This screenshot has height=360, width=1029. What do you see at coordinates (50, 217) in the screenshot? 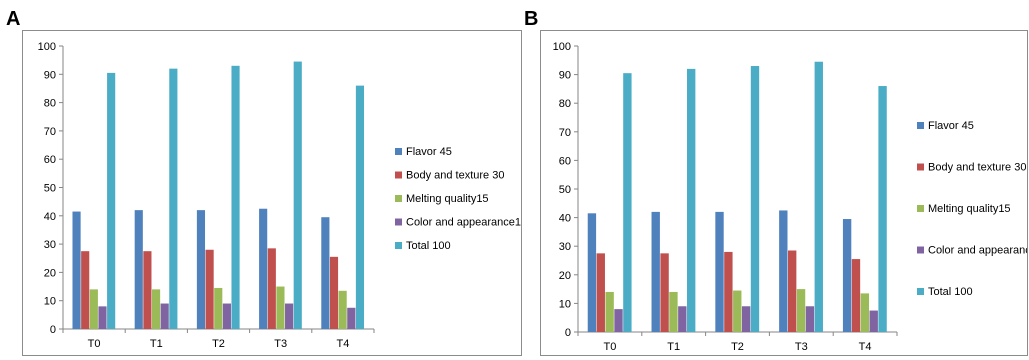
I see `y-tick-label: 40` at bounding box center [50, 217].